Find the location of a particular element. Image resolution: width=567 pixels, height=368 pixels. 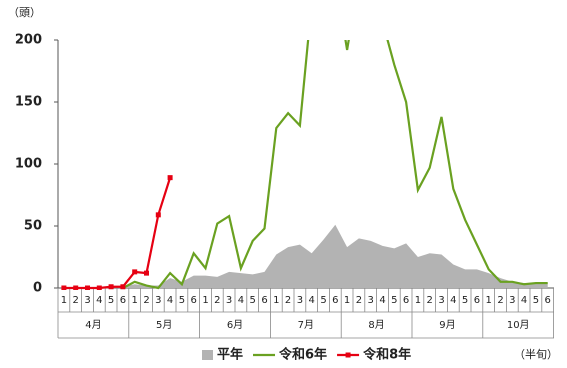

y-tick-label: 0 is located at coordinates (37, 288).